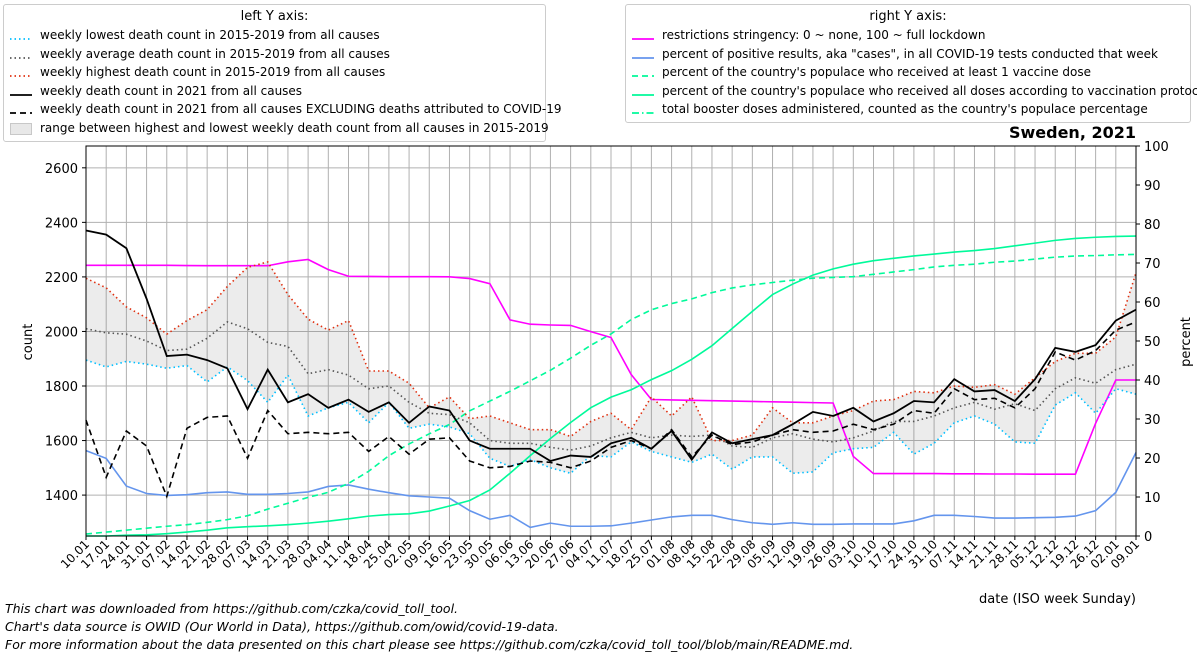 The height and width of the screenshot is (656, 1197). I want to click on y-right-tick-label: 80, so click(1152, 225).